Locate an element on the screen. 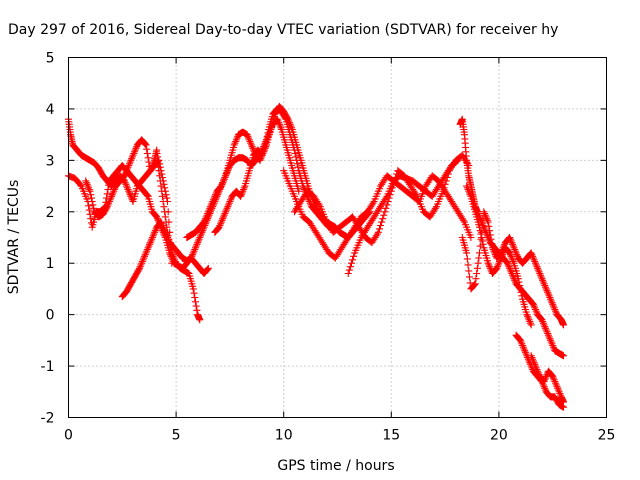 This screenshot has width=640, height=480. data-series is located at coordinates (512, 268).